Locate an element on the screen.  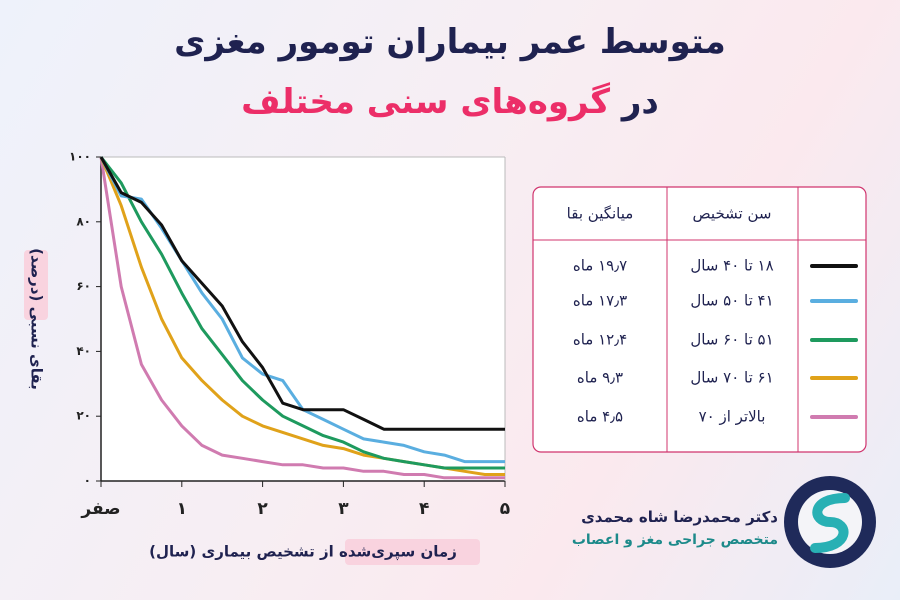
x-tick-label: صفر is located at coordinates (100, 509).